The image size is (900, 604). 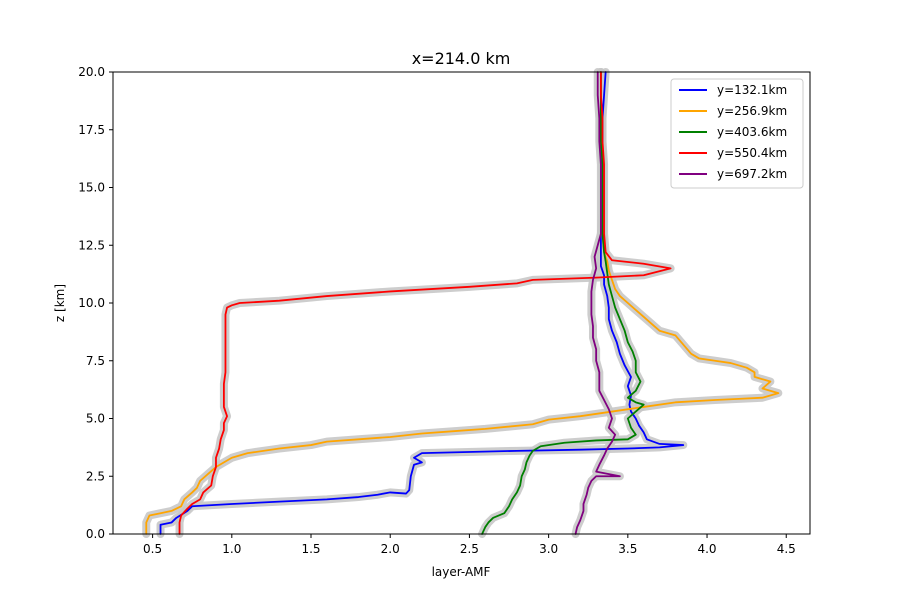 What do you see at coordinates (91, 245) in the screenshot?
I see `y-tick-label: 12.5` at bounding box center [91, 245].